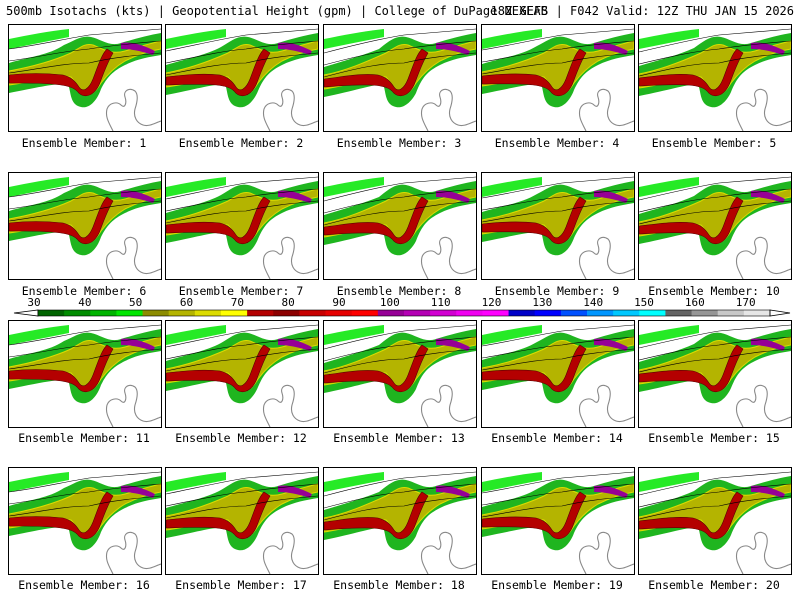 This screenshot has width=800, height=600. I want to click on colorbar-tick-label: 170, so click(746, 302).